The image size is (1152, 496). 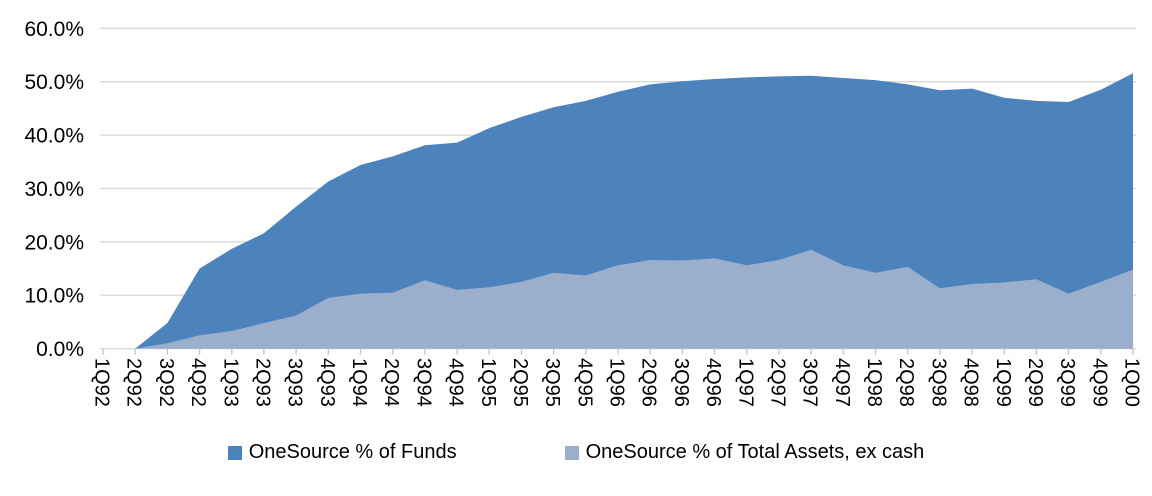 I want to click on x-axis-label: 3Q92, so click(x=166, y=382).